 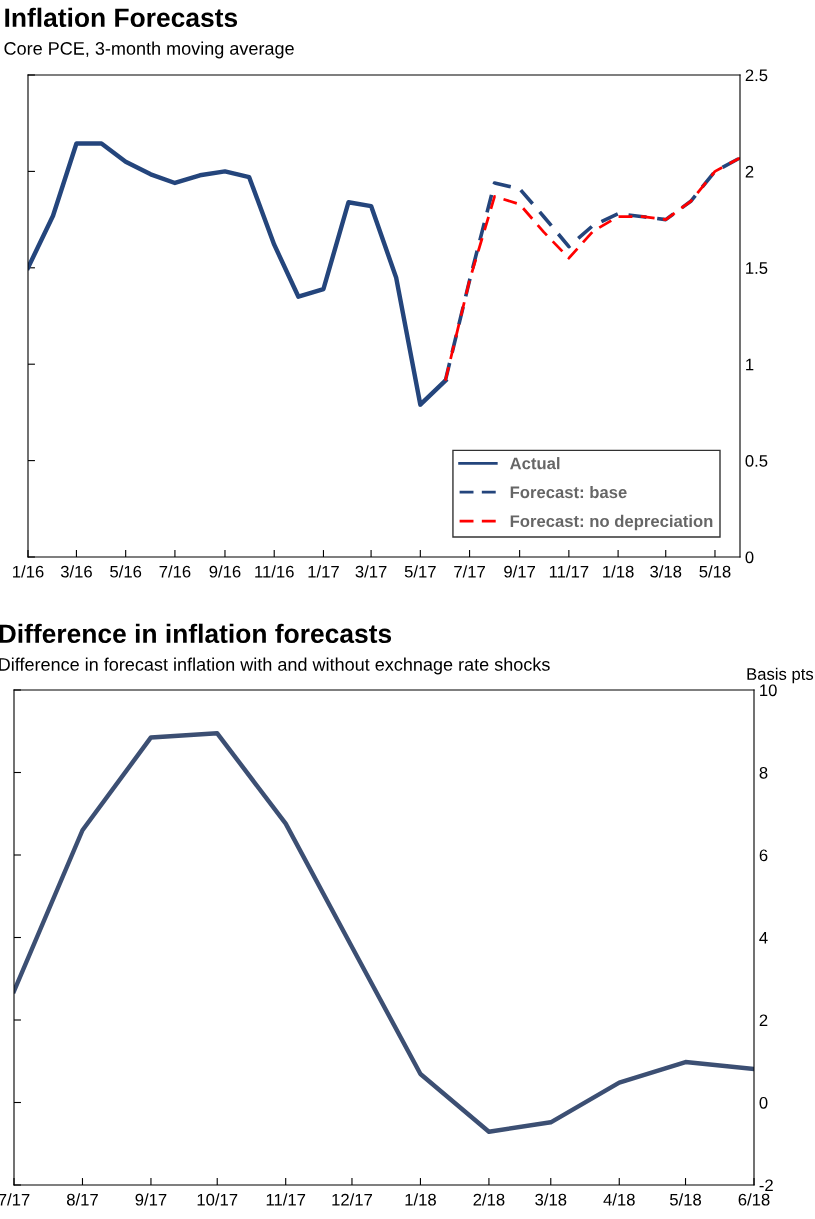 What do you see at coordinates (82, 1199) in the screenshot?
I see `x-tick-label: 8/17` at bounding box center [82, 1199].